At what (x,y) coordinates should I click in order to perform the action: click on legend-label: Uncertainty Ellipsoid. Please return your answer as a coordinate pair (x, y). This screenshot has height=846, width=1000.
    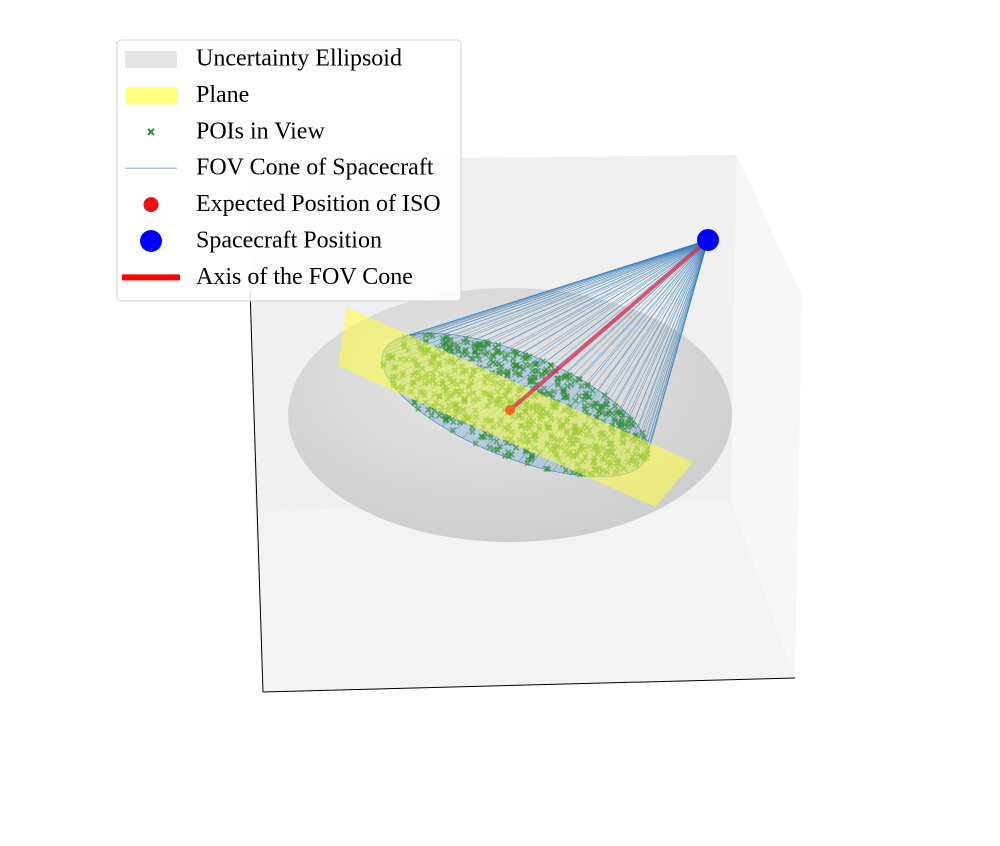
    Looking at the image, I should click on (299, 59).